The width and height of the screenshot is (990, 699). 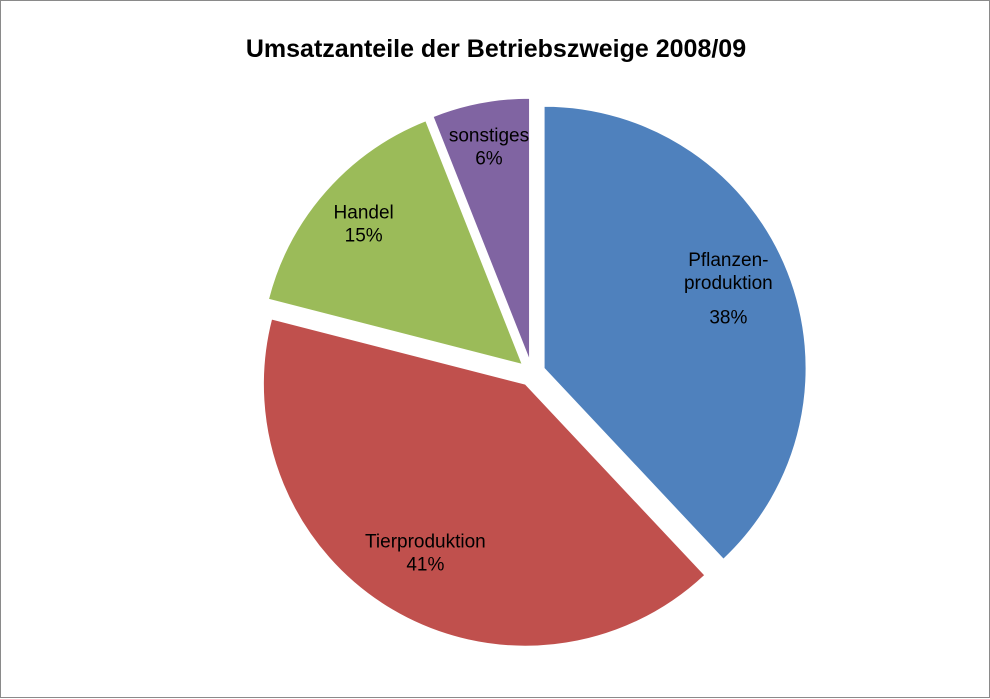 What do you see at coordinates (728, 272) in the screenshot?
I see `slice-category-label: Pflanzen- produktion` at bounding box center [728, 272].